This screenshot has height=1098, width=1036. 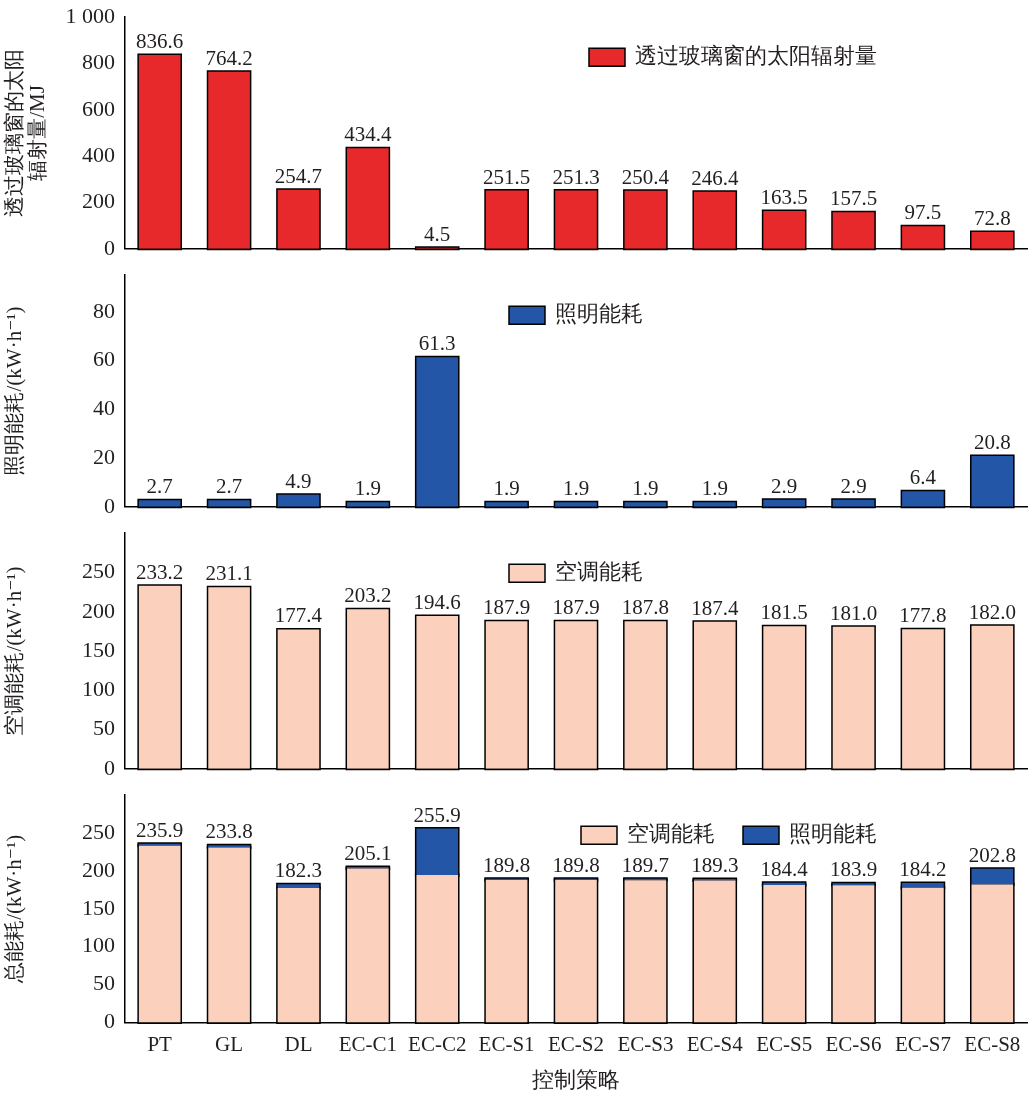 What do you see at coordinates (923, 615) in the screenshot?
I see `data-label: 177.8` at bounding box center [923, 615].